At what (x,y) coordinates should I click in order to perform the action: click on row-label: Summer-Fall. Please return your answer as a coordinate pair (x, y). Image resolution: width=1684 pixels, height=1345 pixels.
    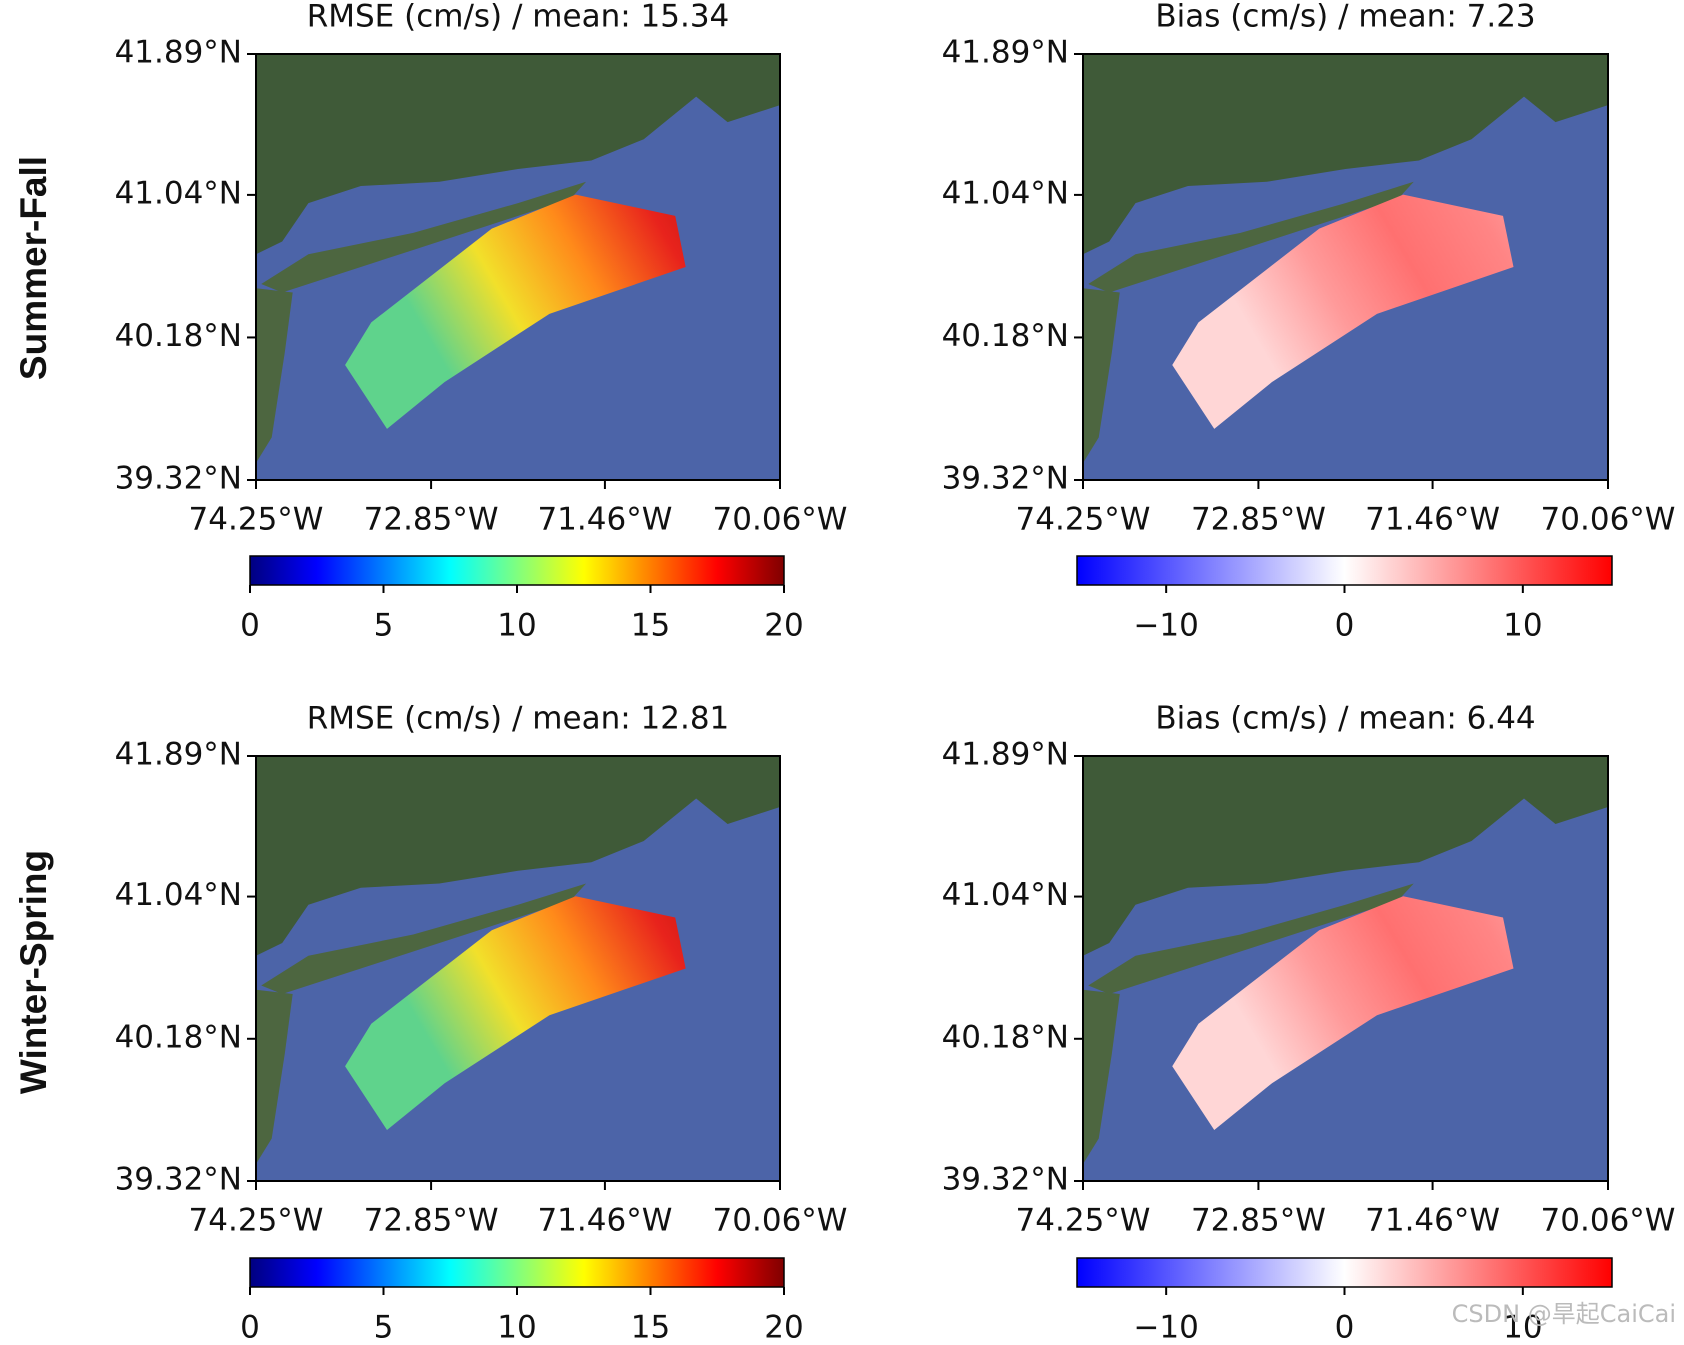
    Looking at the image, I should click on (33, 268).